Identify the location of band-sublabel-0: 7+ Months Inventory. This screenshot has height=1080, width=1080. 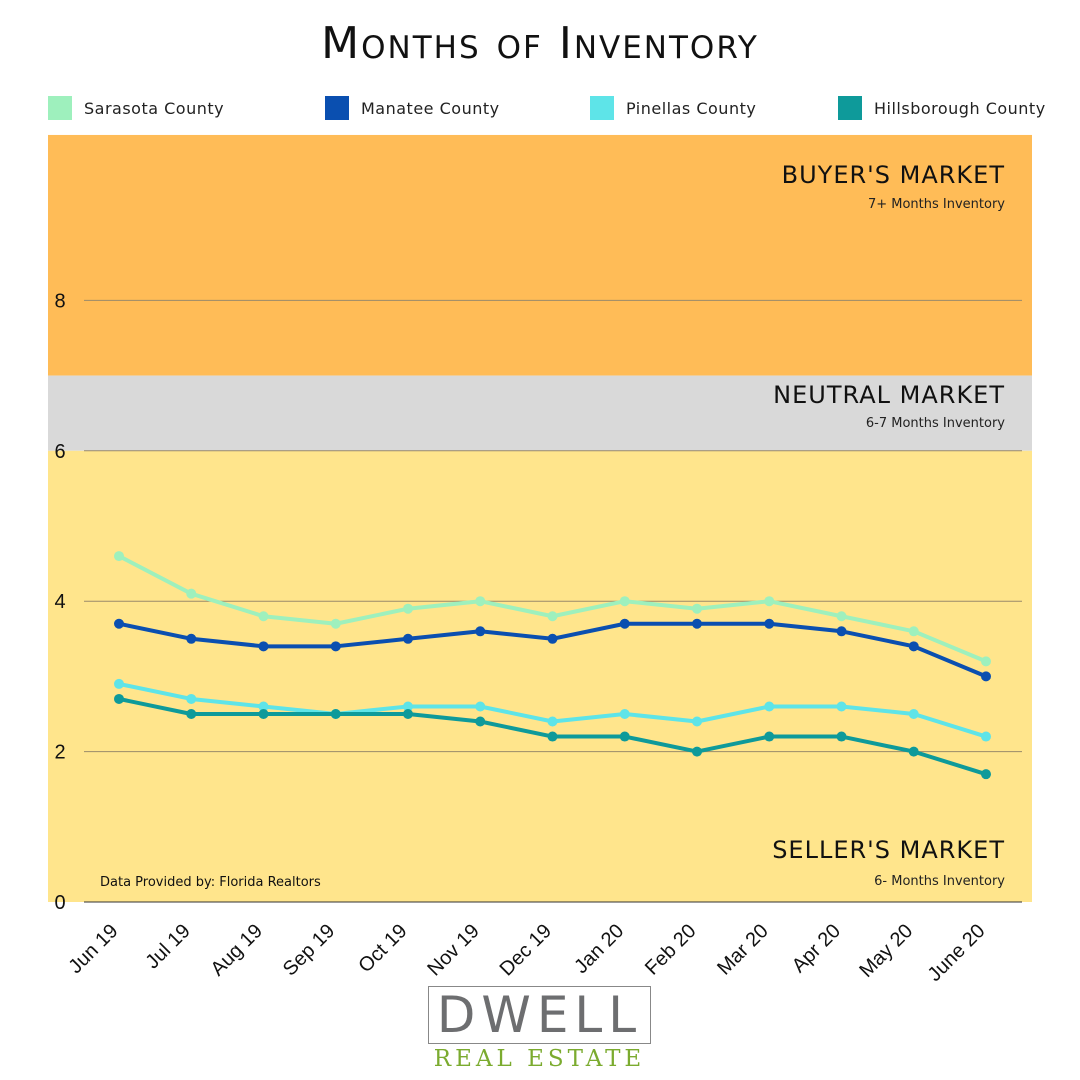
(936, 204).